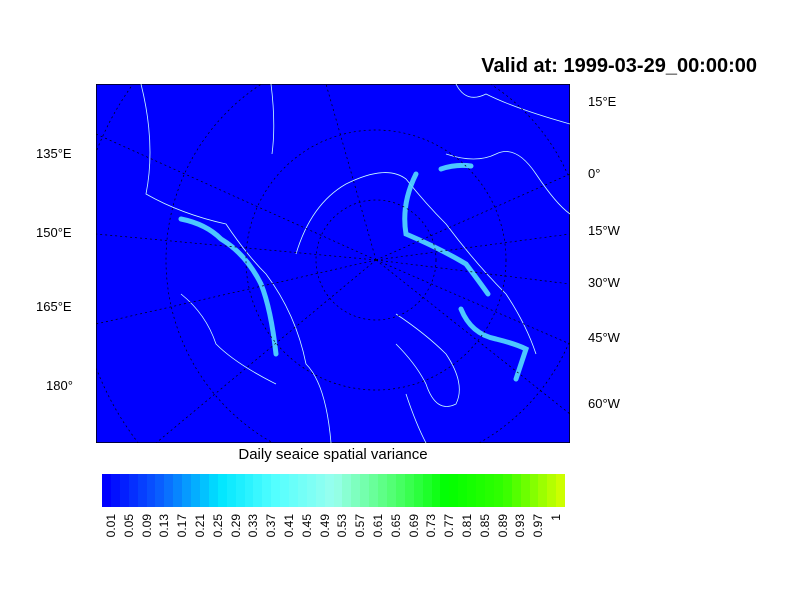  What do you see at coordinates (604, 230) in the screenshot?
I see `lon-label: 15°W` at bounding box center [604, 230].